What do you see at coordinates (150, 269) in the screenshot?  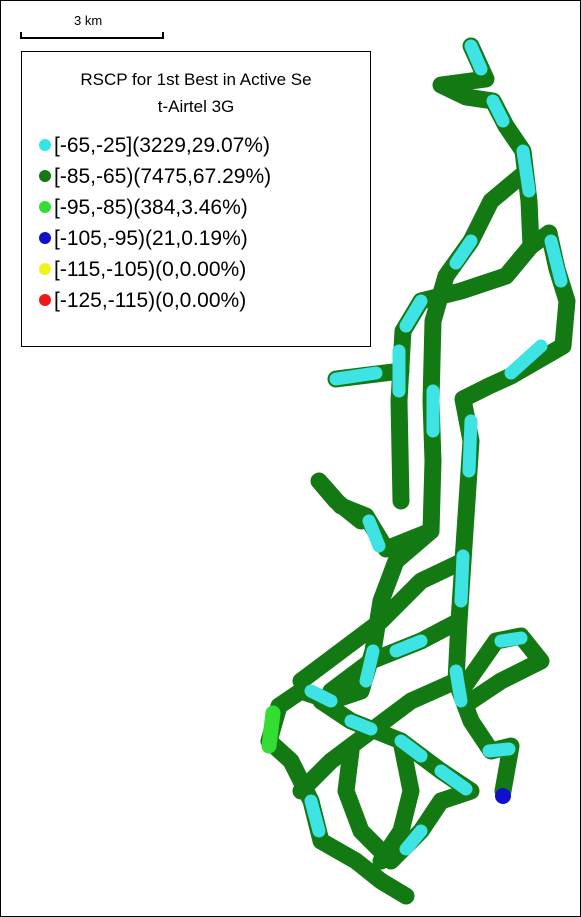 I see `legend-label: [-115,-105)(0,0.00%)` at bounding box center [150, 269].